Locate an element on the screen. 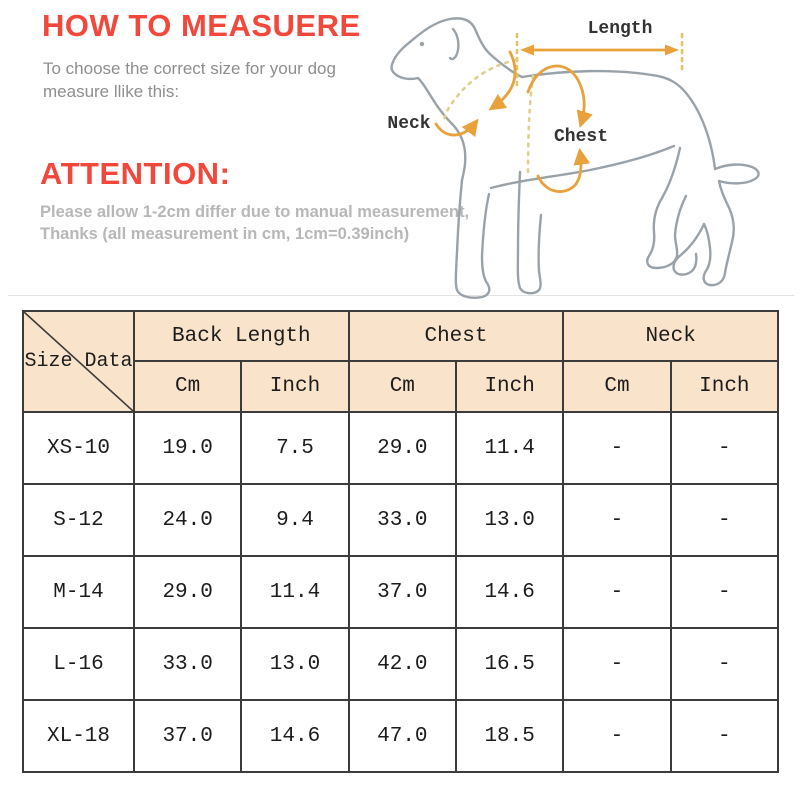  diagonal-line is located at coordinates (78, 361).